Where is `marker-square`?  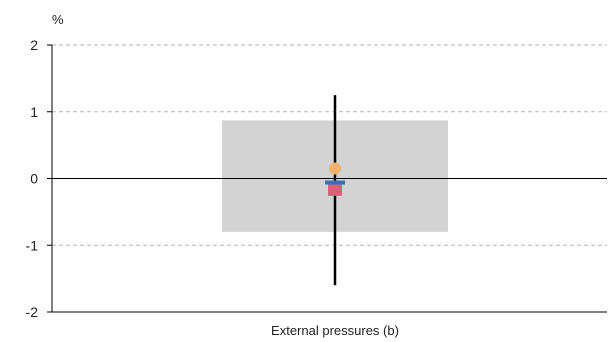 marker-square is located at coordinates (335, 189).